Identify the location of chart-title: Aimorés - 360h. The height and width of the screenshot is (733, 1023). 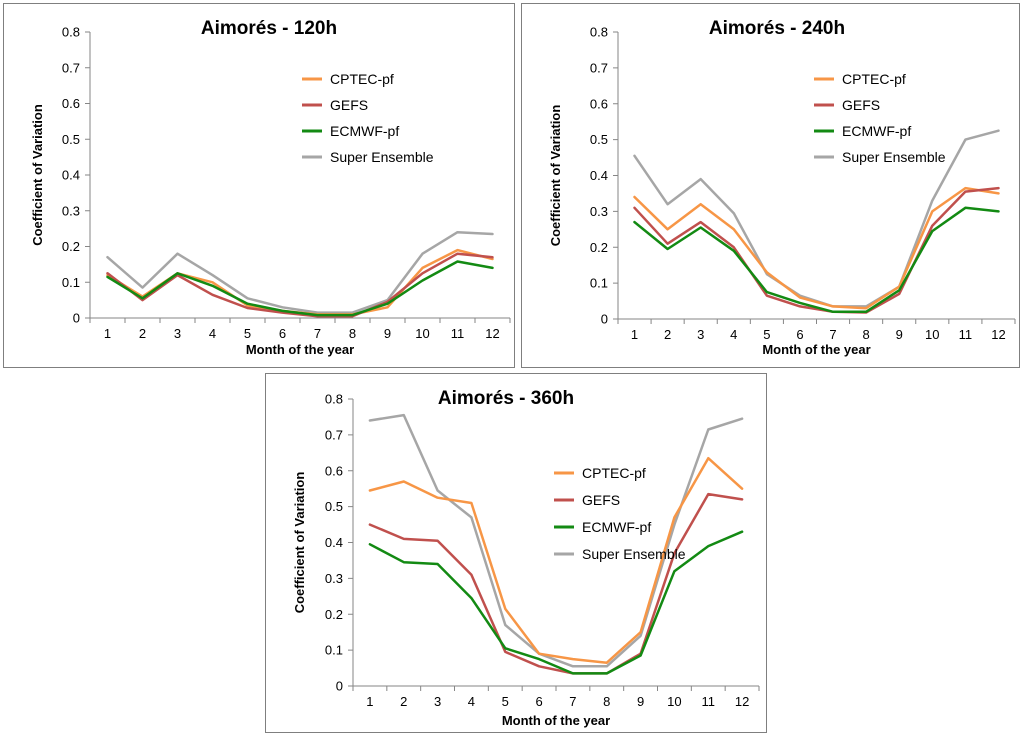
(506, 398).